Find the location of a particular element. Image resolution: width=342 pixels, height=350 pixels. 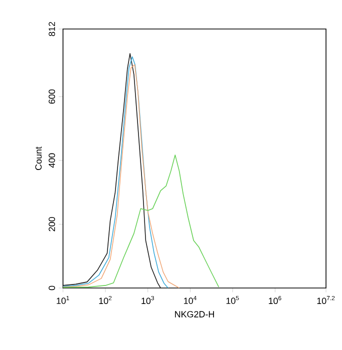

y-tick-label: 812 is located at coordinates (52, 29).